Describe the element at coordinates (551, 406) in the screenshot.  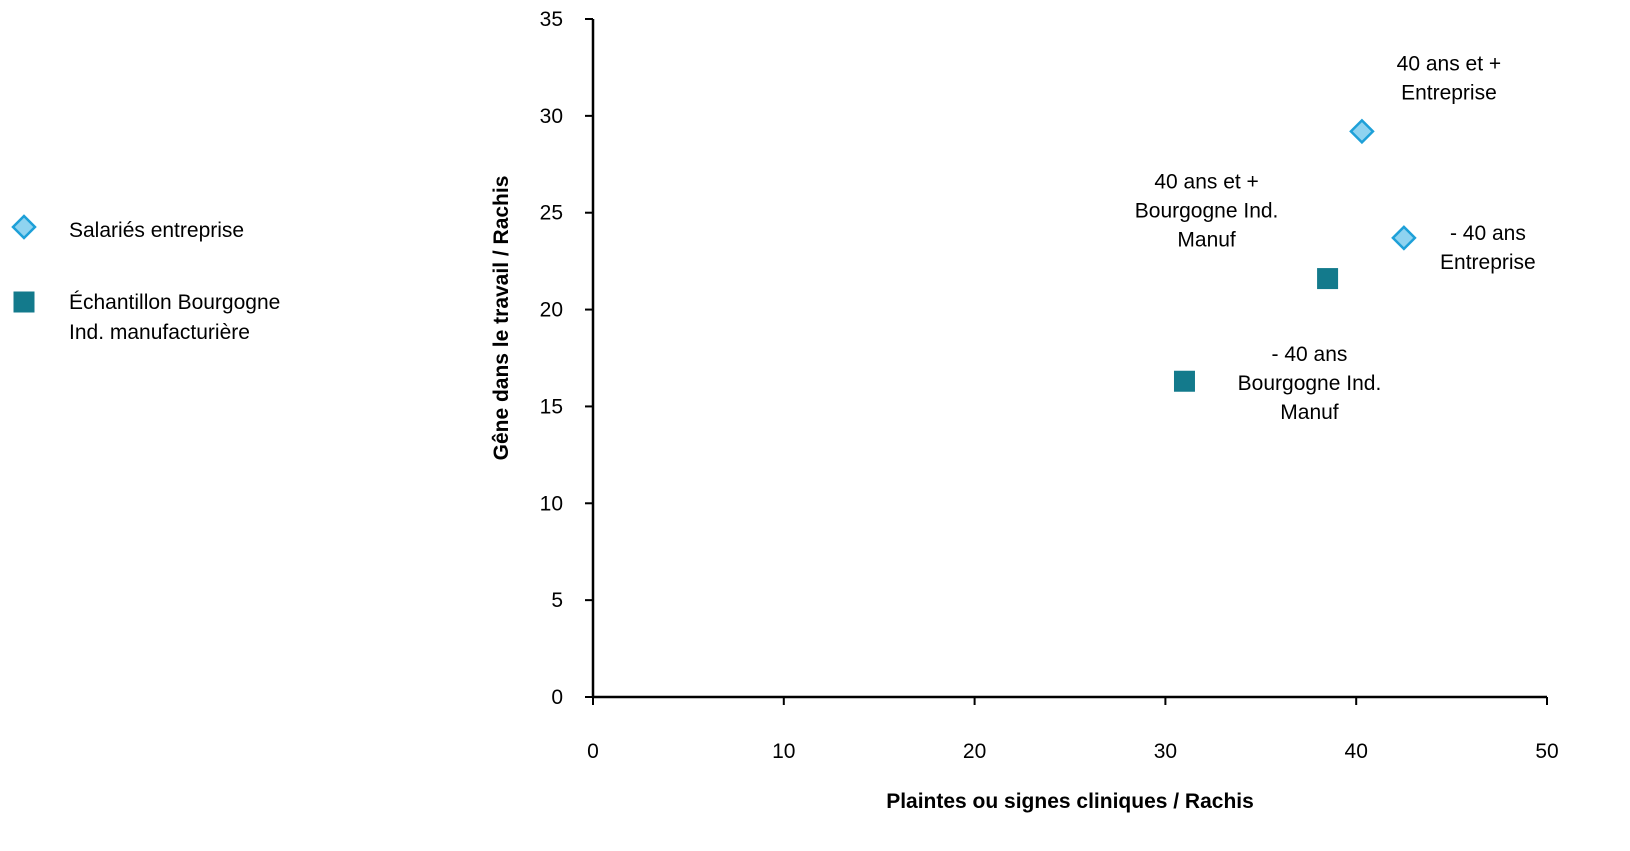
I see `y-tick-label: 15` at that location.